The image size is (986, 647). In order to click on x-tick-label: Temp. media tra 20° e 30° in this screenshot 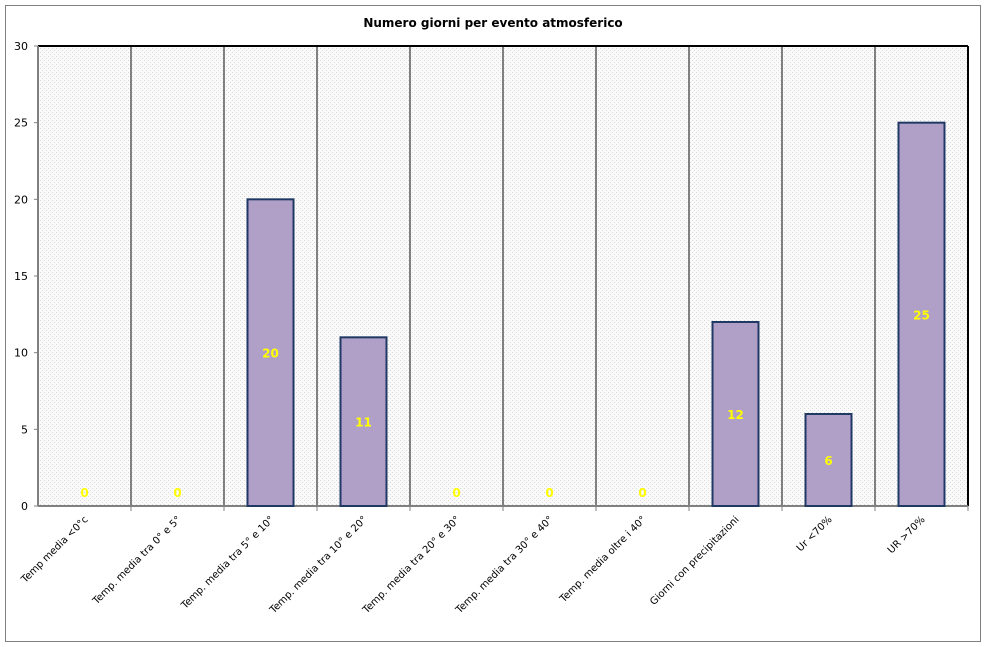, I will do `click(411, 565)`.